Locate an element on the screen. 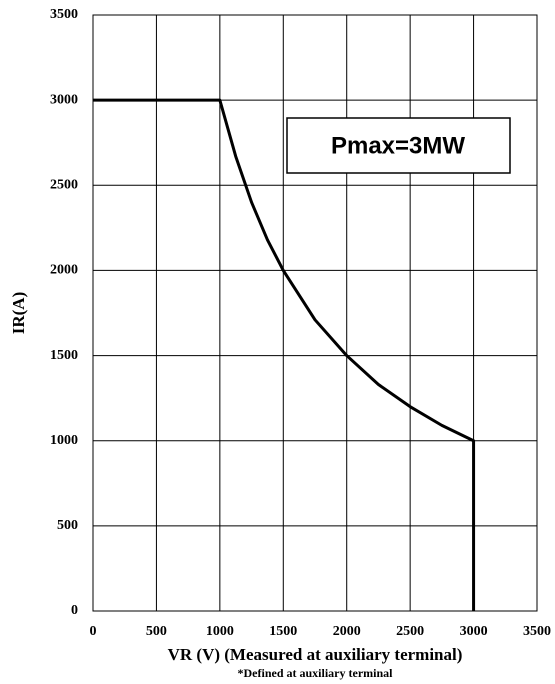 The width and height of the screenshot is (555, 684). y-tick-label: 1000 is located at coordinates (64, 440).